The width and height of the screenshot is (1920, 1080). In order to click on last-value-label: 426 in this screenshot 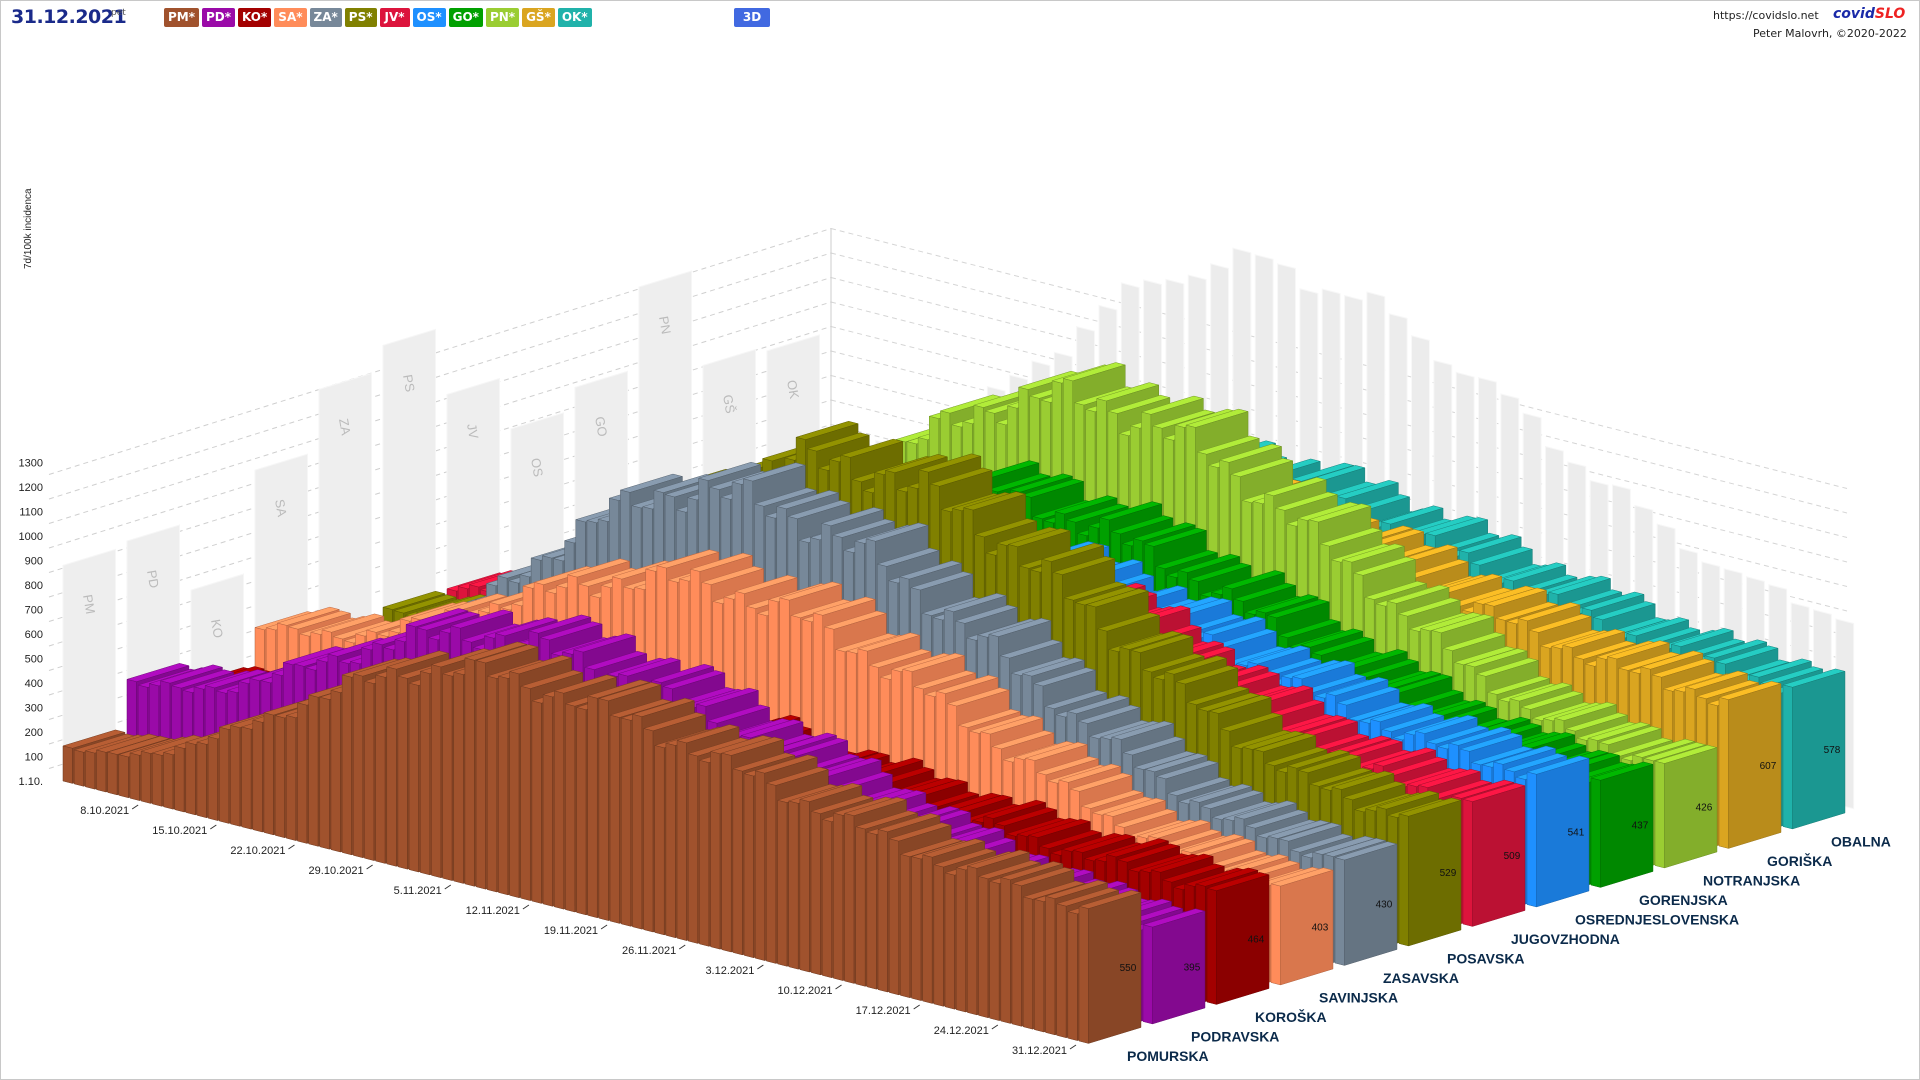, I will do `click(1704, 808)`.